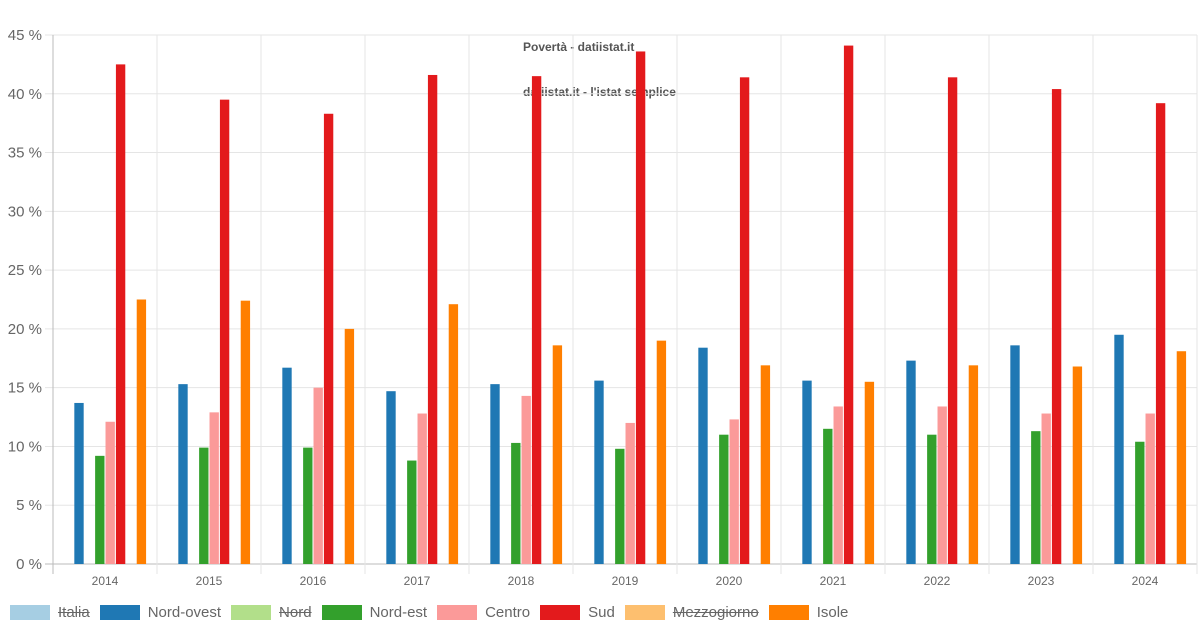 The height and width of the screenshot is (630, 1200). I want to click on bar-centro-2014, so click(110, 492).